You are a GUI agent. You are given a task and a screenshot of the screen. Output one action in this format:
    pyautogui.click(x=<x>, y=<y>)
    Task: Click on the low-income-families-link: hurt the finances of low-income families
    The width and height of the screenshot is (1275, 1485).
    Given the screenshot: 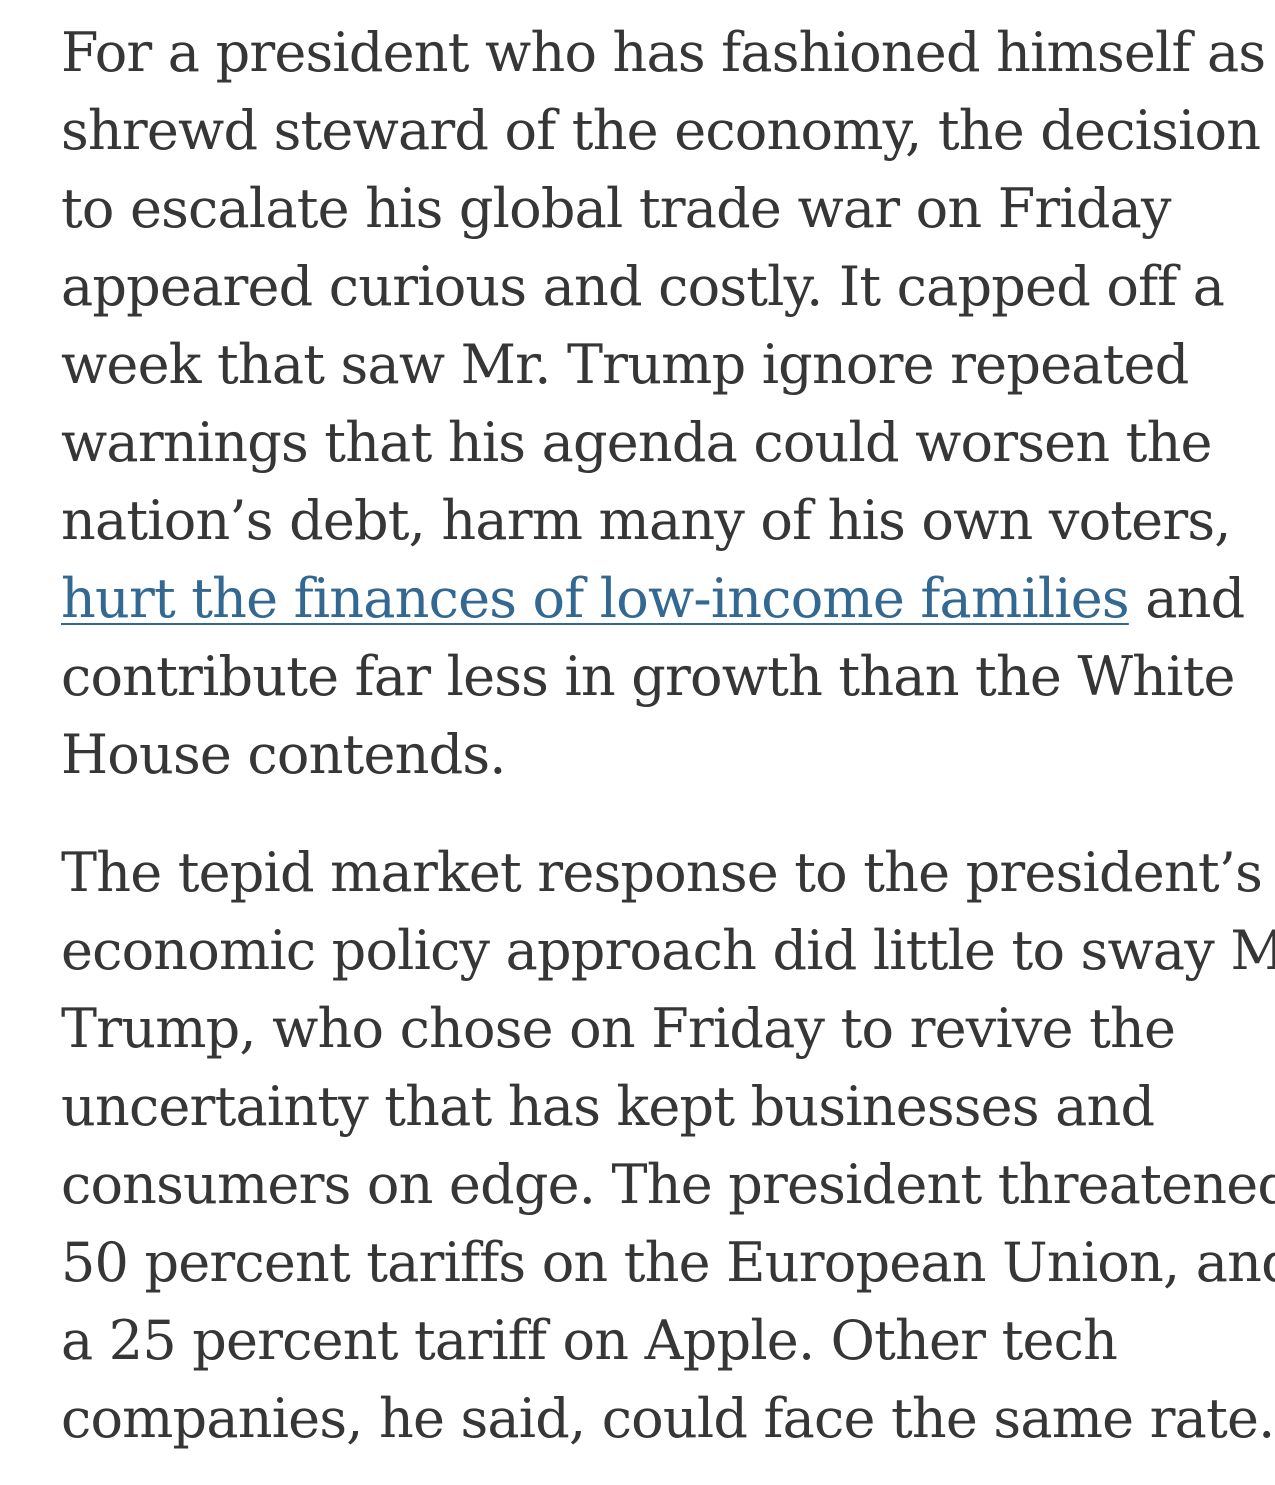 What is the action you would take?
    pyautogui.click(x=595, y=598)
    